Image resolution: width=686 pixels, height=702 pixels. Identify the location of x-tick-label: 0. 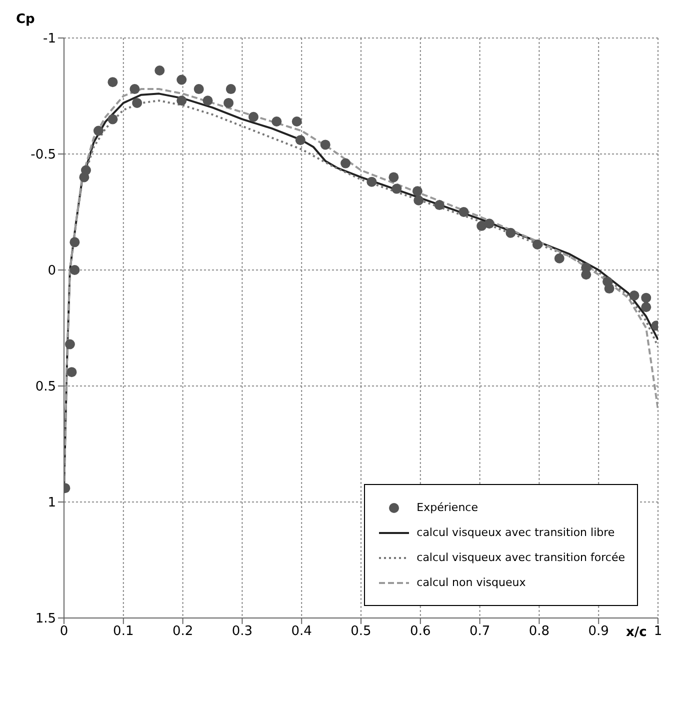
(64, 632).